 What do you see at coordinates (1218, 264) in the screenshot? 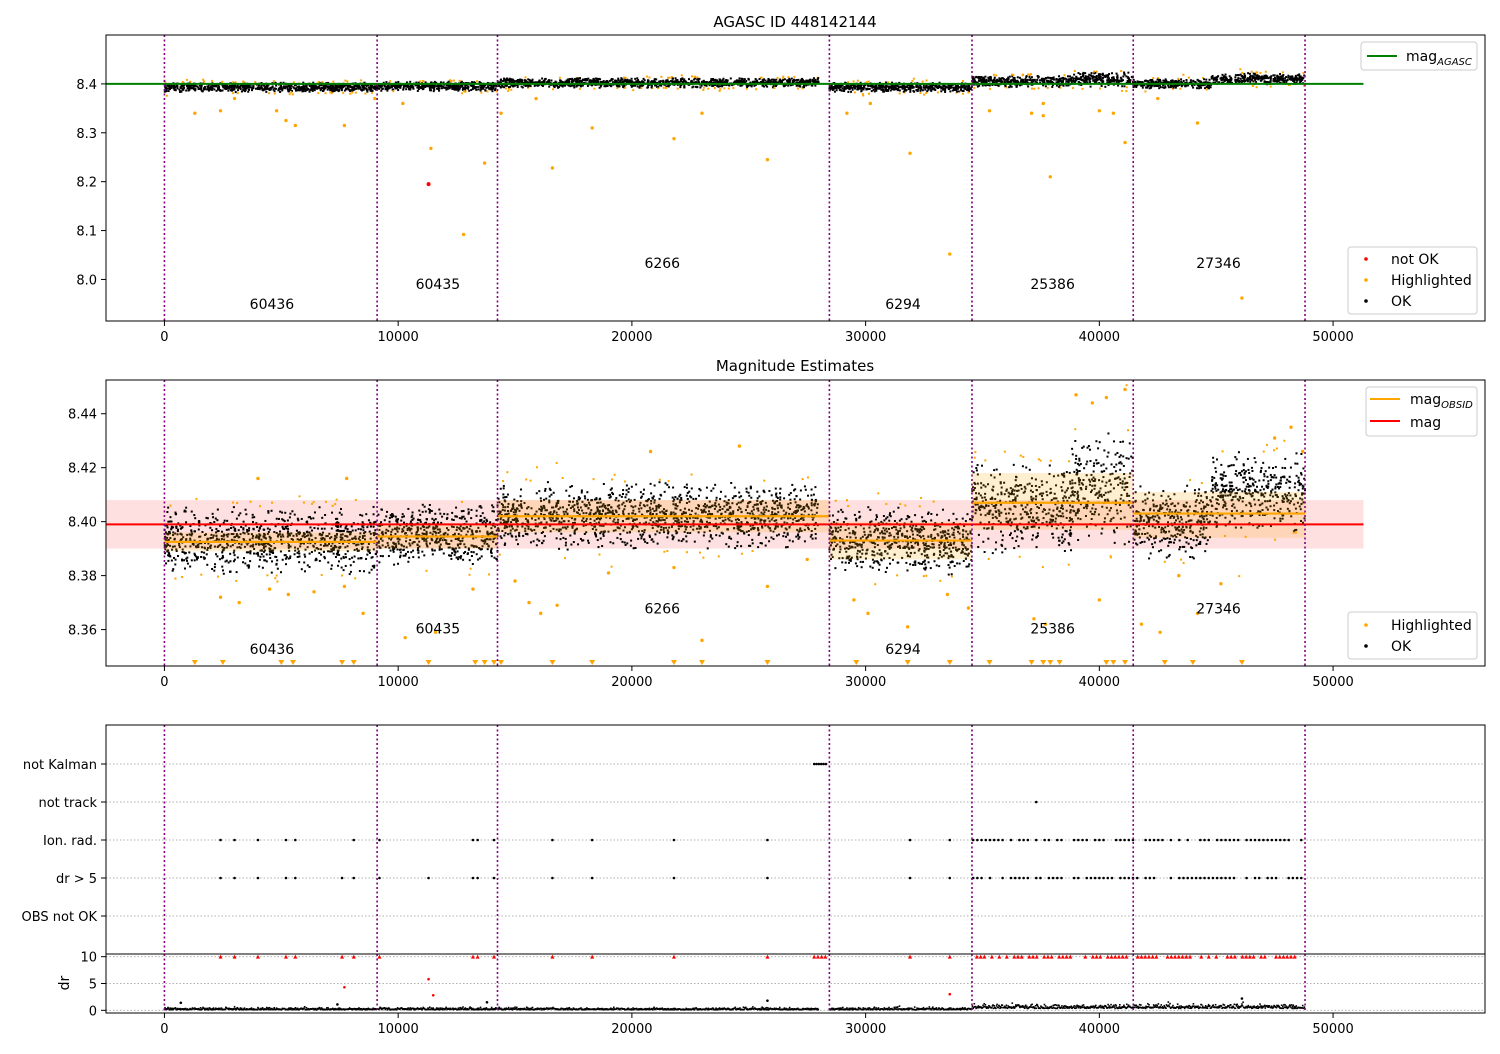
I see `obsid-label: 27346` at bounding box center [1218, 264].